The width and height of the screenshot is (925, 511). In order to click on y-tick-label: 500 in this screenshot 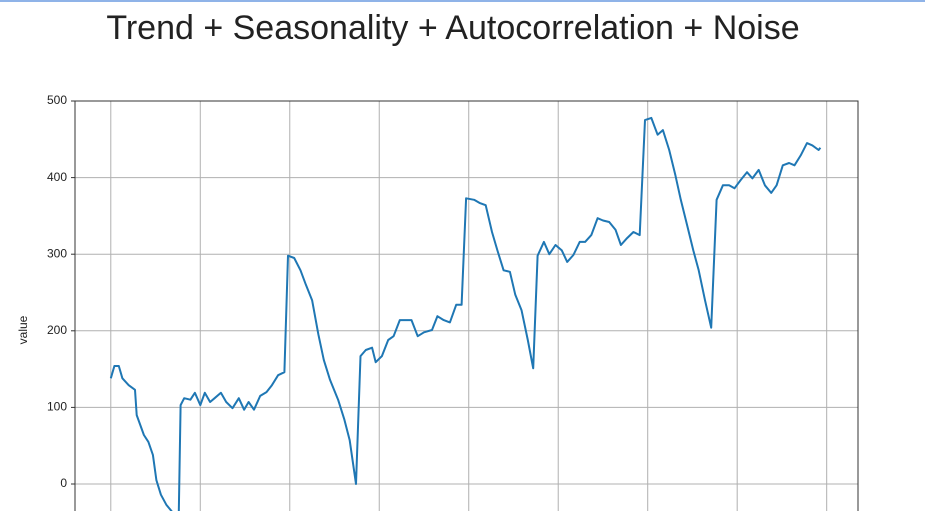, I will do `click(57, 100)`.